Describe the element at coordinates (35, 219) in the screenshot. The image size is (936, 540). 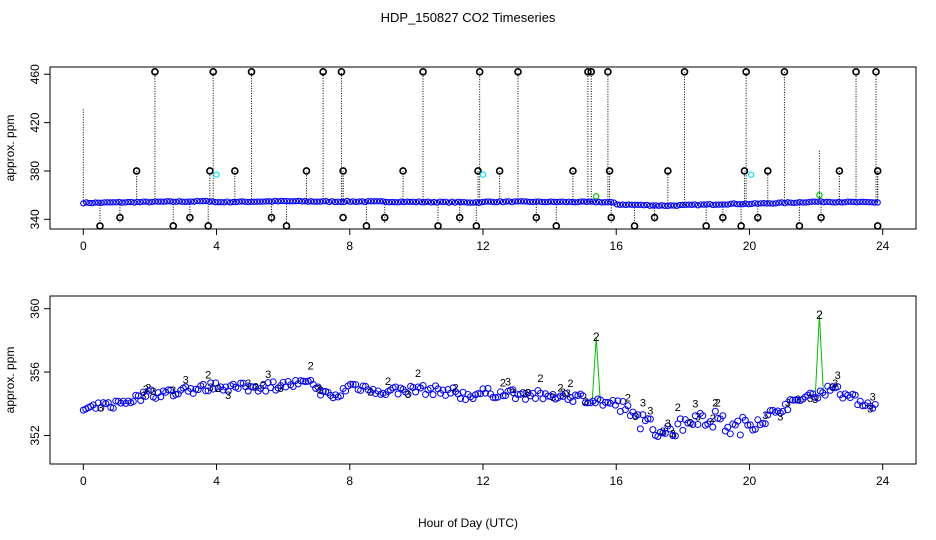
I see `y-tick-label: 340` at that location.